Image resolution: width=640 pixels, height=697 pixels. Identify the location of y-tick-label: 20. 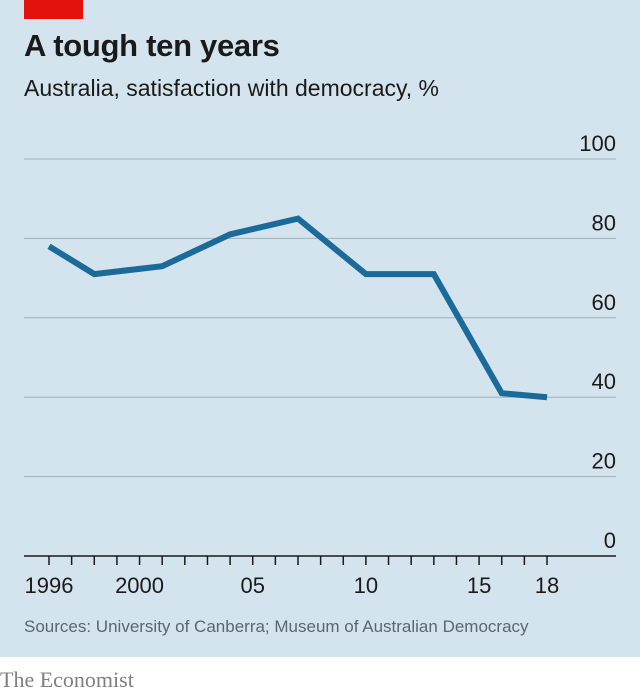
(604, 461).